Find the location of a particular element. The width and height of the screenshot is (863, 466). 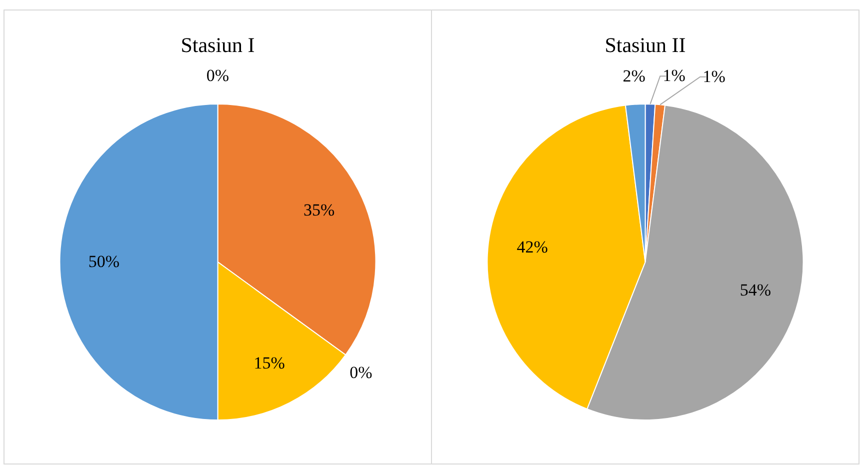

data-label: 35% is located at coordinates (319, 210).